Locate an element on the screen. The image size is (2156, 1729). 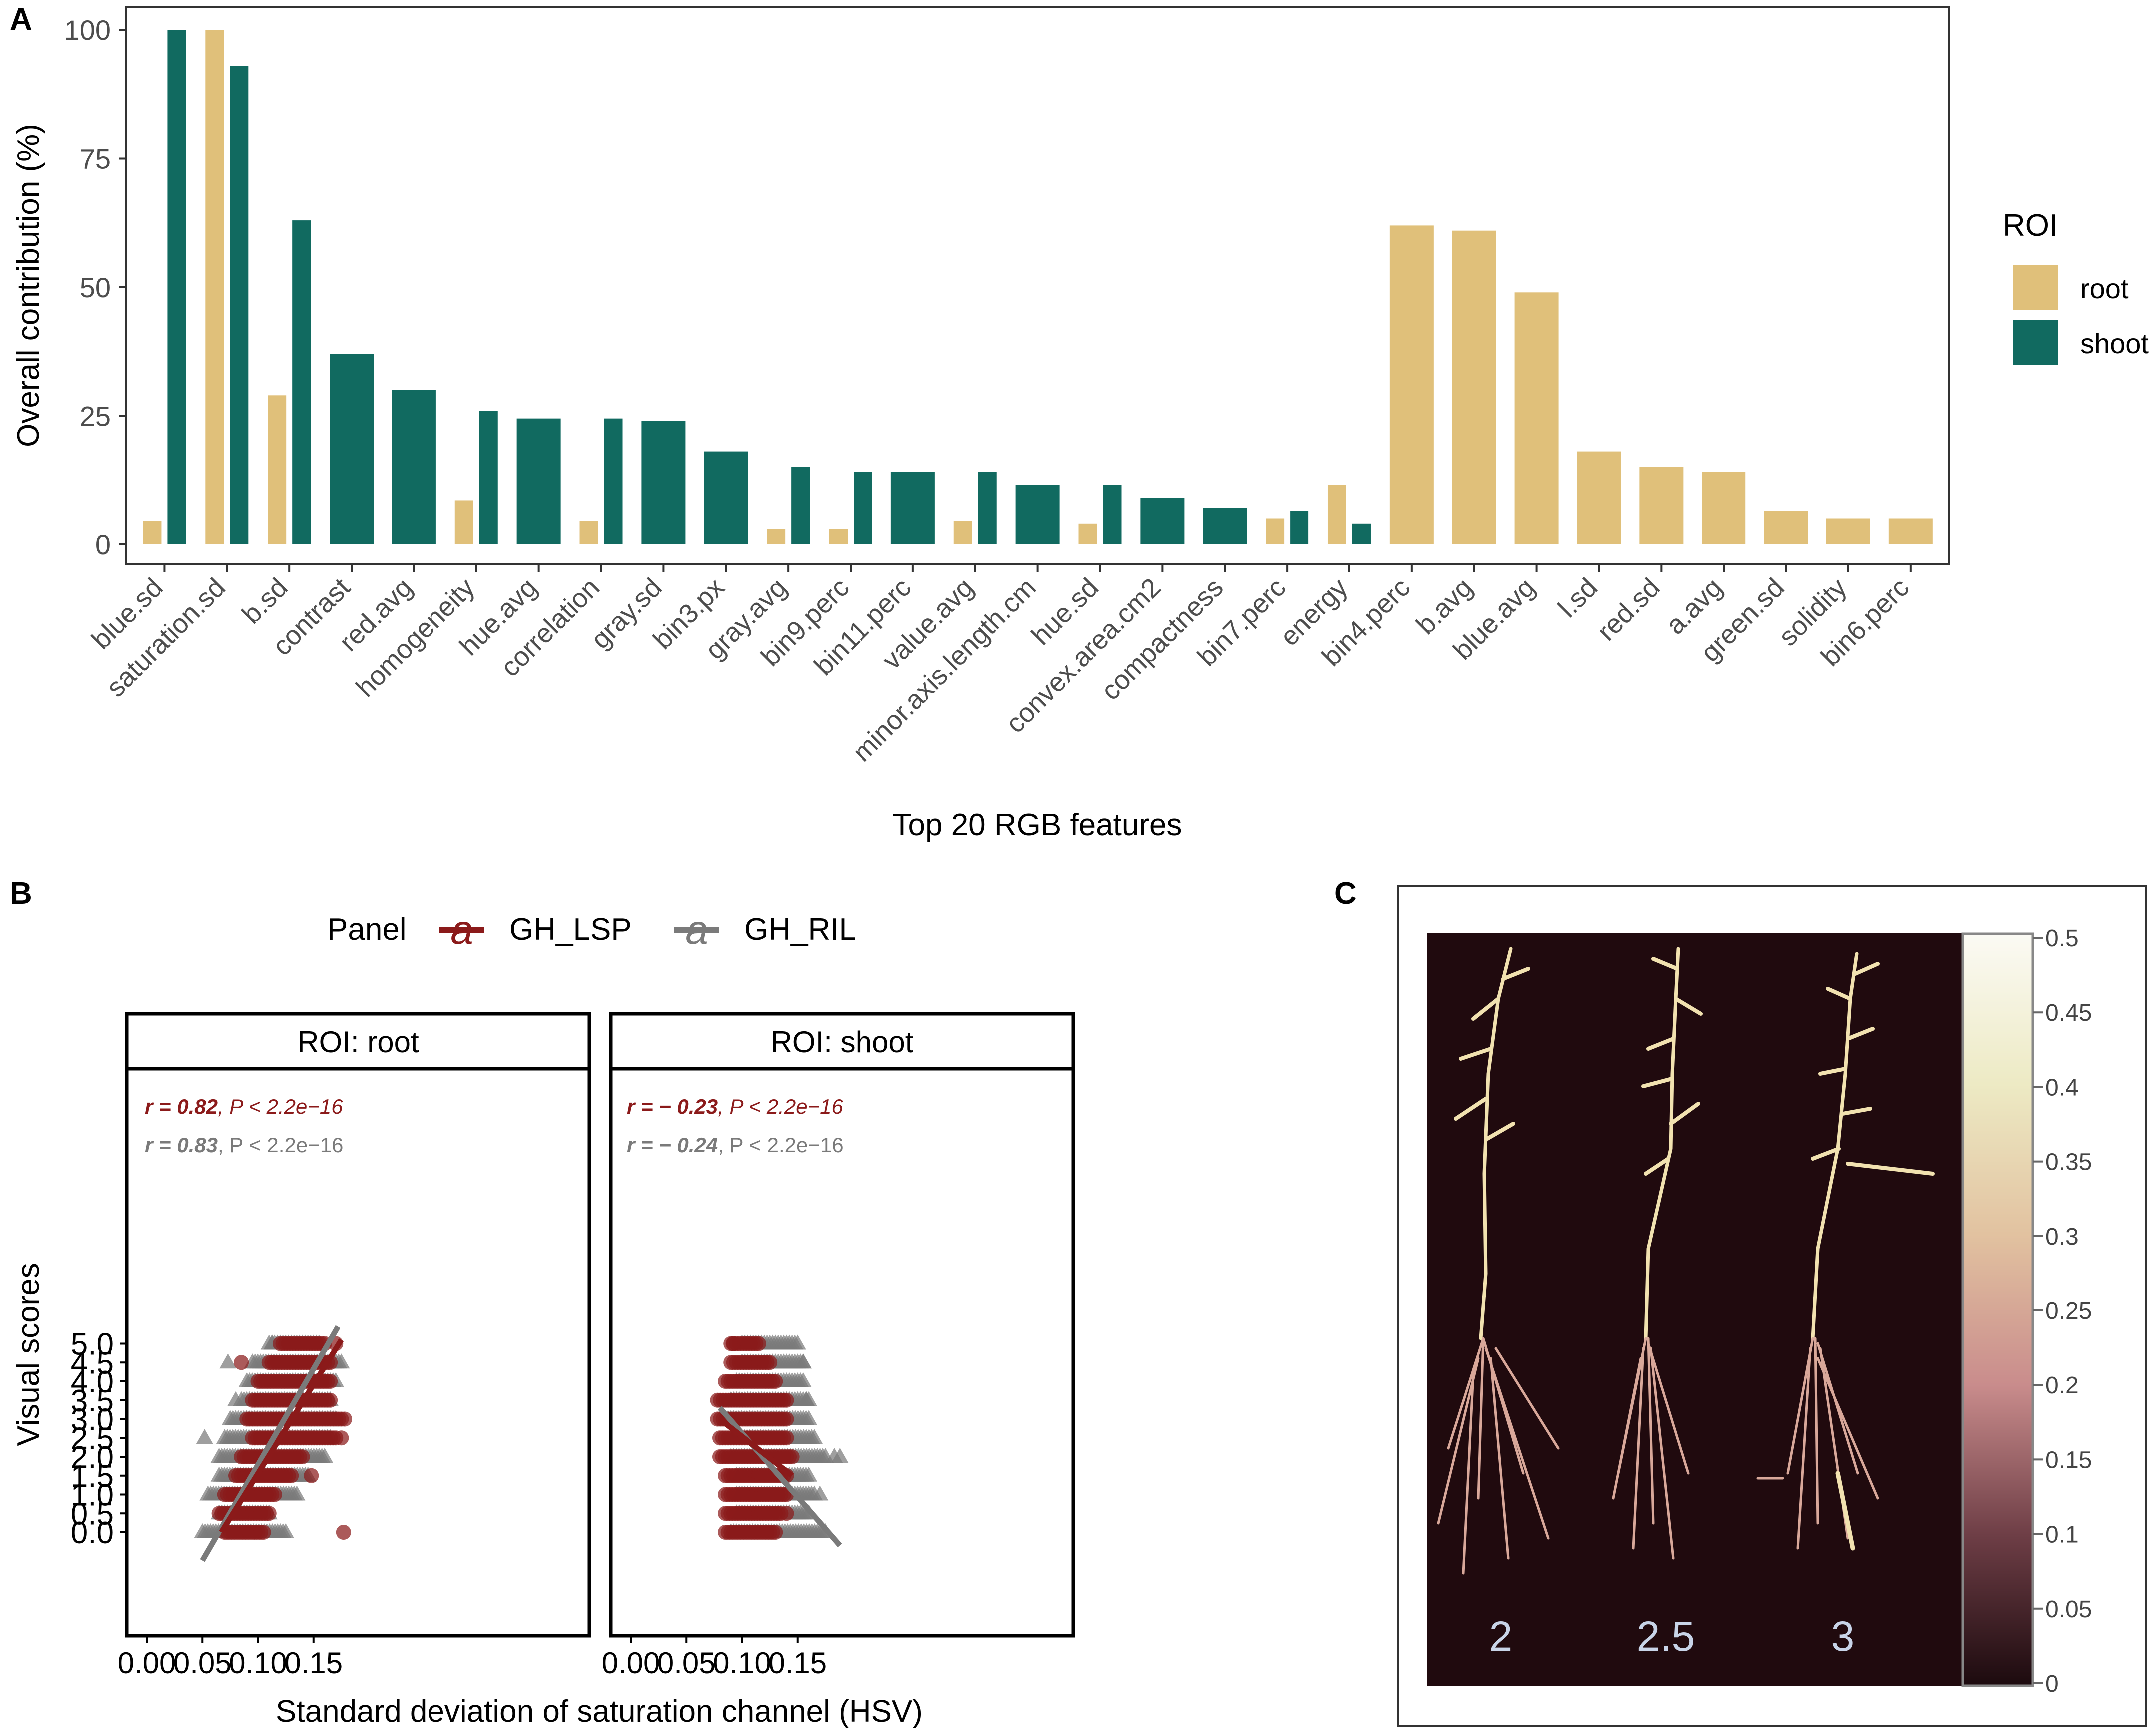
legend-label-gh-ril: GH_RIL is located at coordinates (800, 929).